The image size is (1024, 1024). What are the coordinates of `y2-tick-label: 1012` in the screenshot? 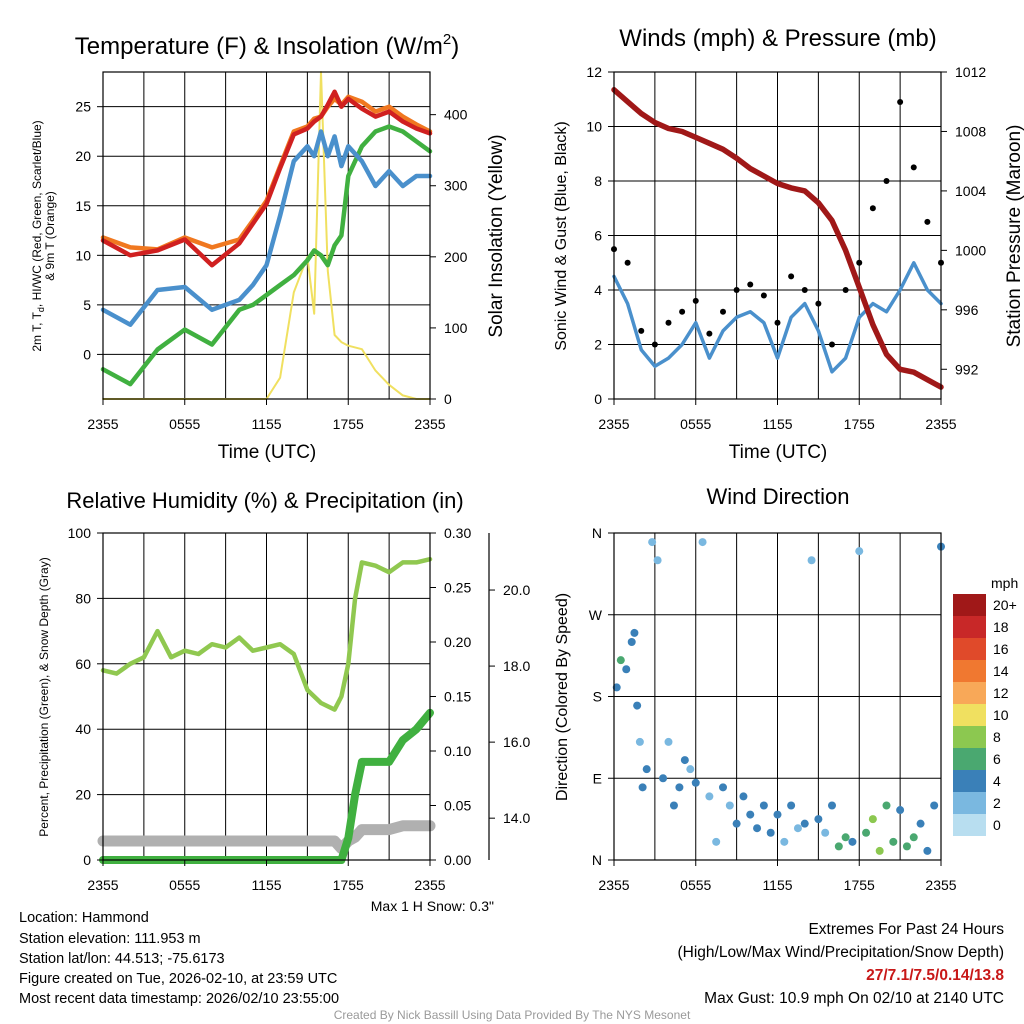 It's located at (970, 72).